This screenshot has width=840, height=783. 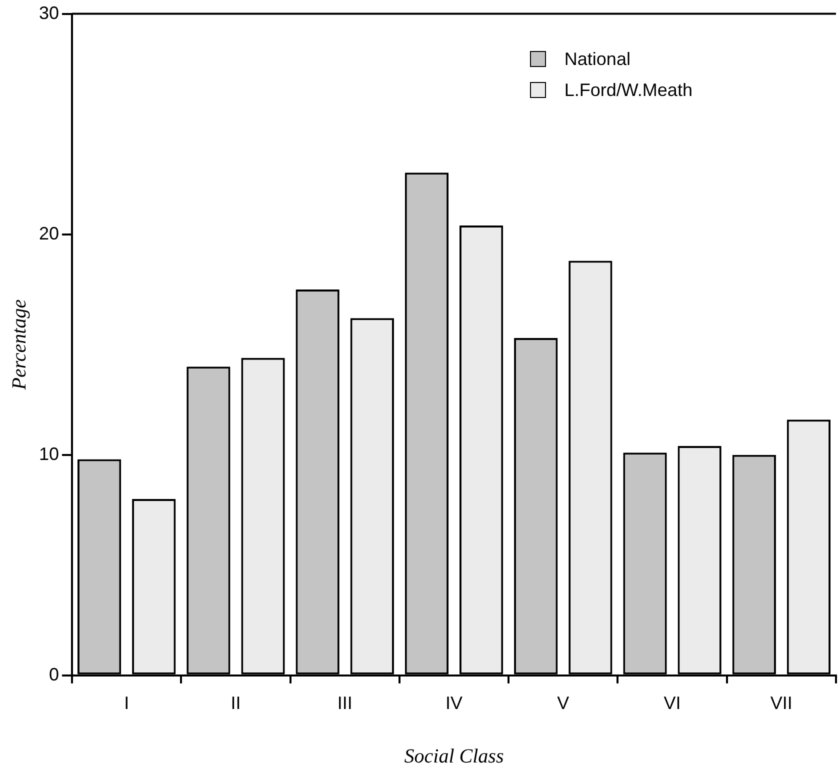 I want to click on y-tick-label: 0, so click(x=54, y=674).